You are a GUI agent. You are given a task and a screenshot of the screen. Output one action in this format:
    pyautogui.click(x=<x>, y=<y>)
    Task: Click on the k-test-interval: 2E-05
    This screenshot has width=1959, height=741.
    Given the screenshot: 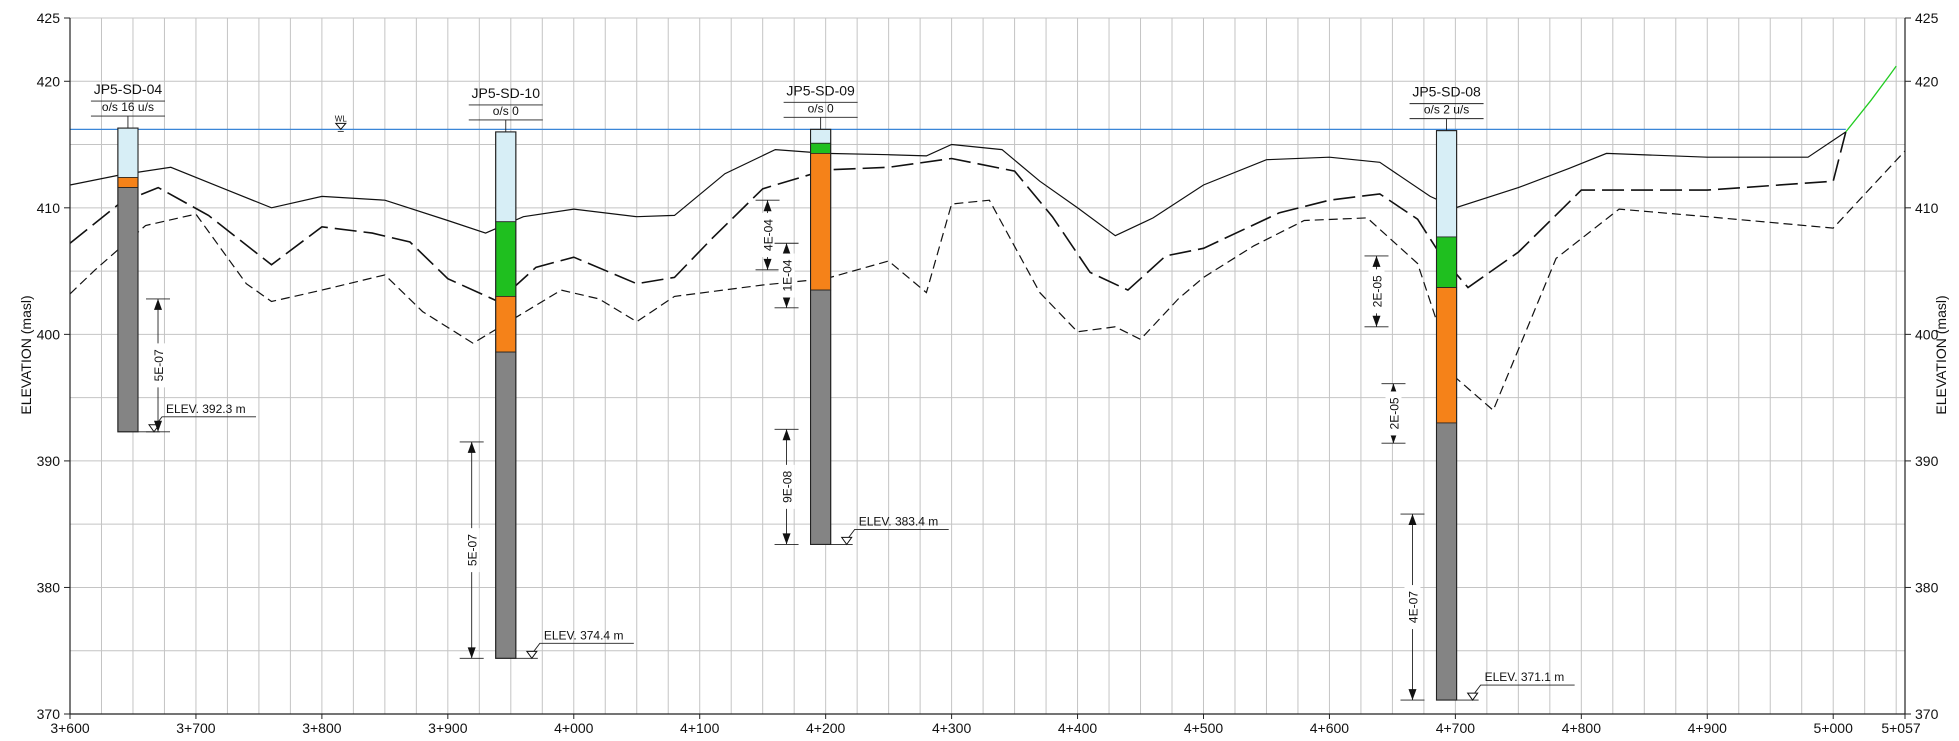 What is the action you would take?
    pyautogui.click(x=1393, y=413)
    